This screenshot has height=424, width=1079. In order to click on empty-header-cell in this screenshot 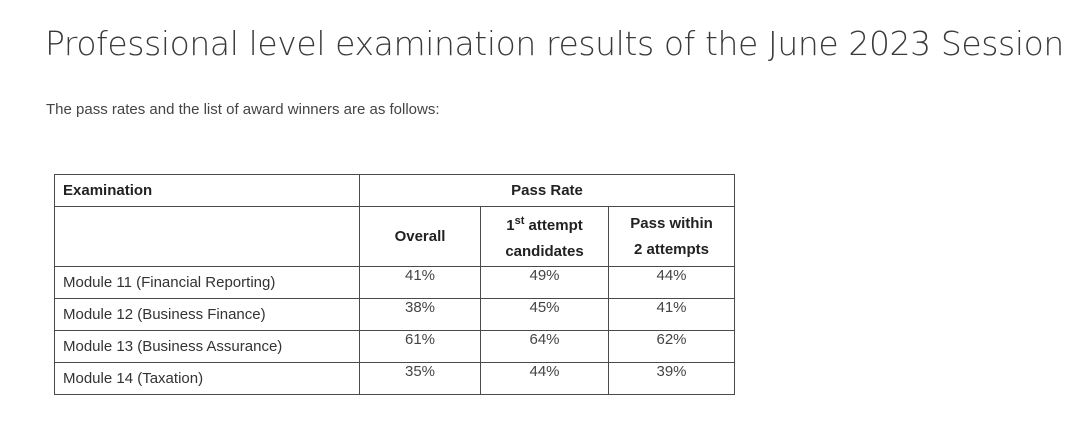, I will do `click(207, 236)`.